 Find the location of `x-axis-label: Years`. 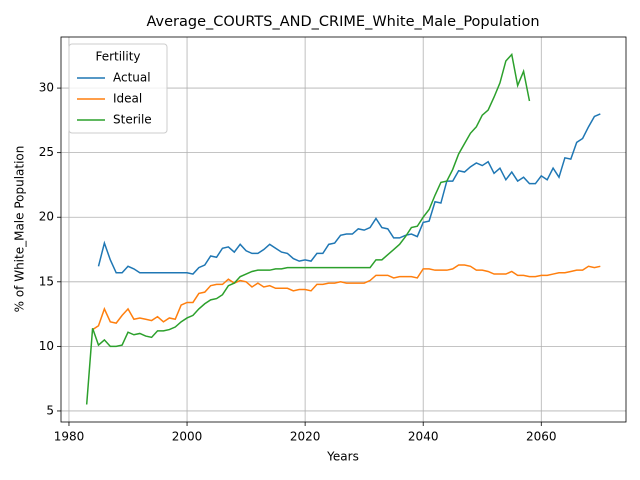

x-axis-label: Years is located at coordinates (342, 457).